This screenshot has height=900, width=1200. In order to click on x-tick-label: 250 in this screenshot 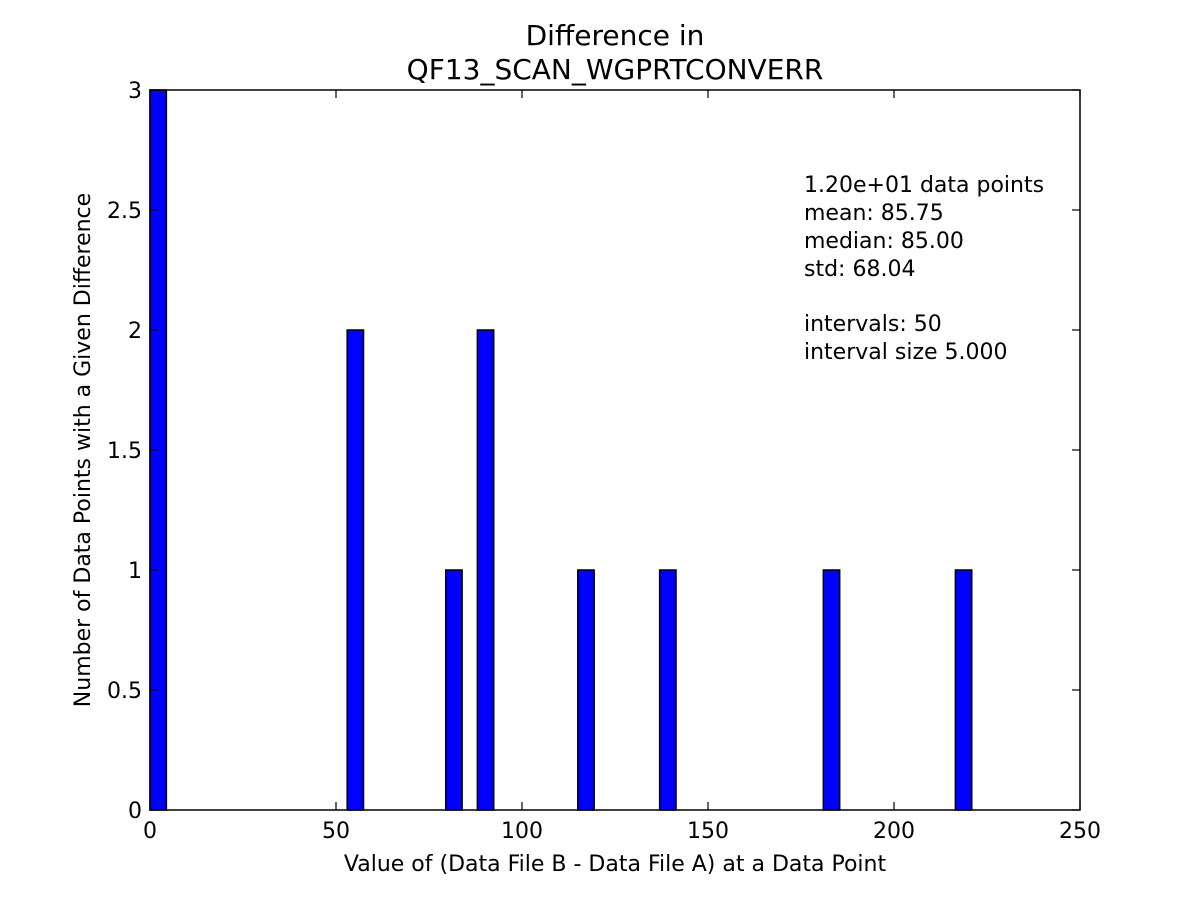, I will do `click(1080, 831)`.